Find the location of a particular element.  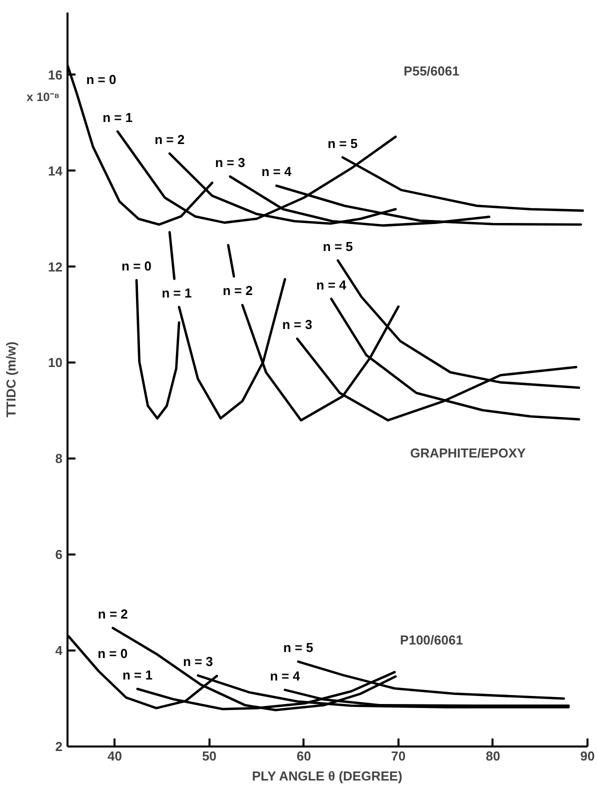

annotation: P55/6061 is located at coordinates (432, 71).